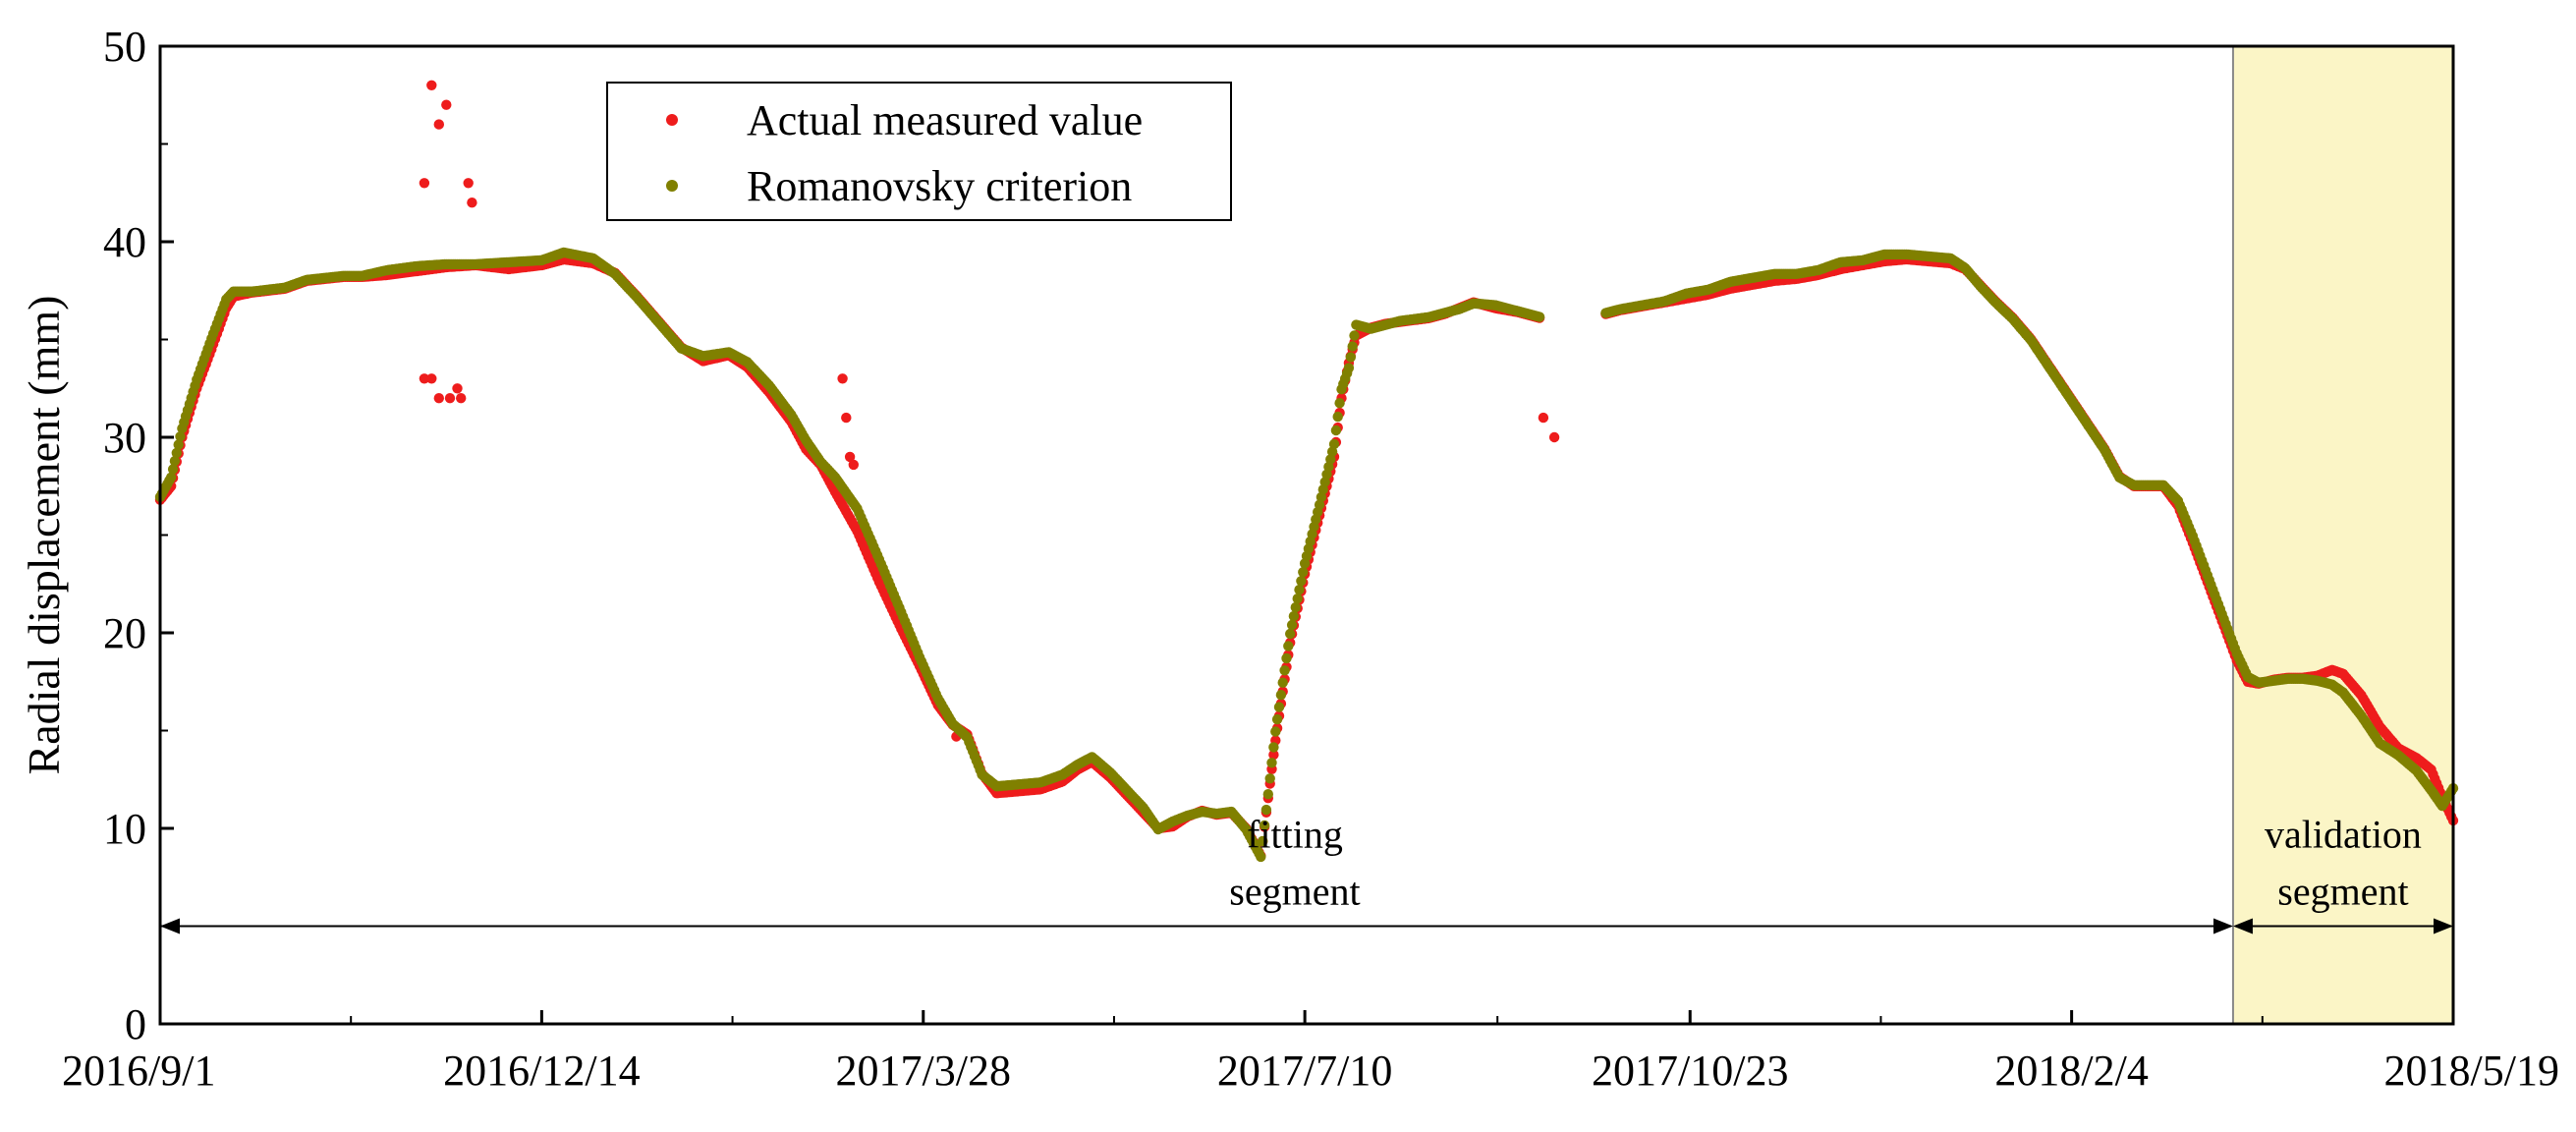 Image resolution: width=2576 pixels, height=1132 pixels. I want to click on legend-label-actual: Actual measured value, so click(945, 120).